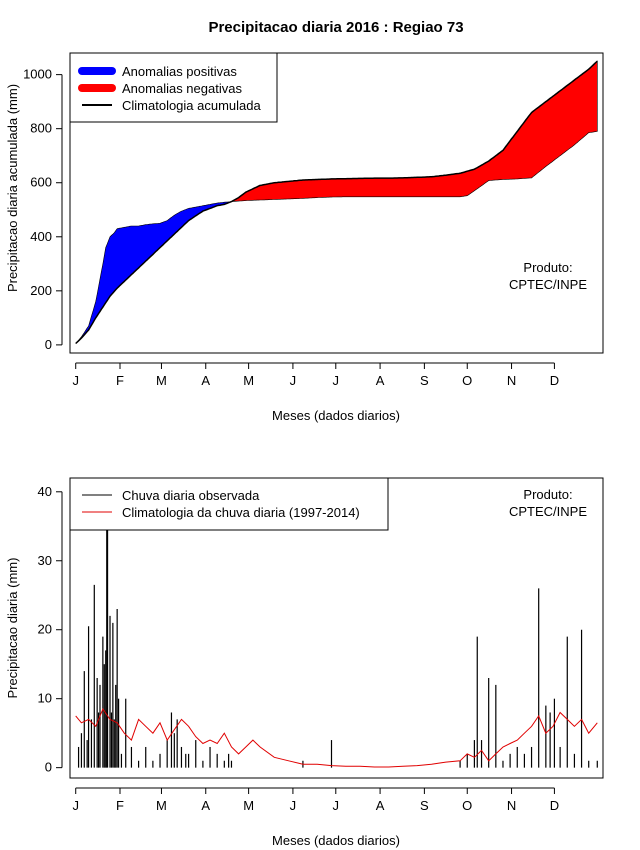  I want to click on cumulative-y-axis: 0 200 400 600 800 1000, so click(43, 209).